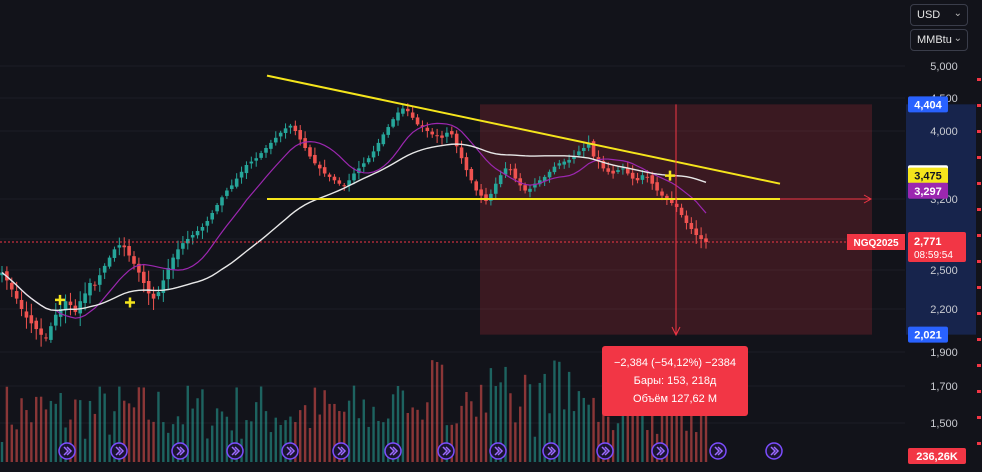  I want to click on svg-text: NGQ2025, so click(875, 243).